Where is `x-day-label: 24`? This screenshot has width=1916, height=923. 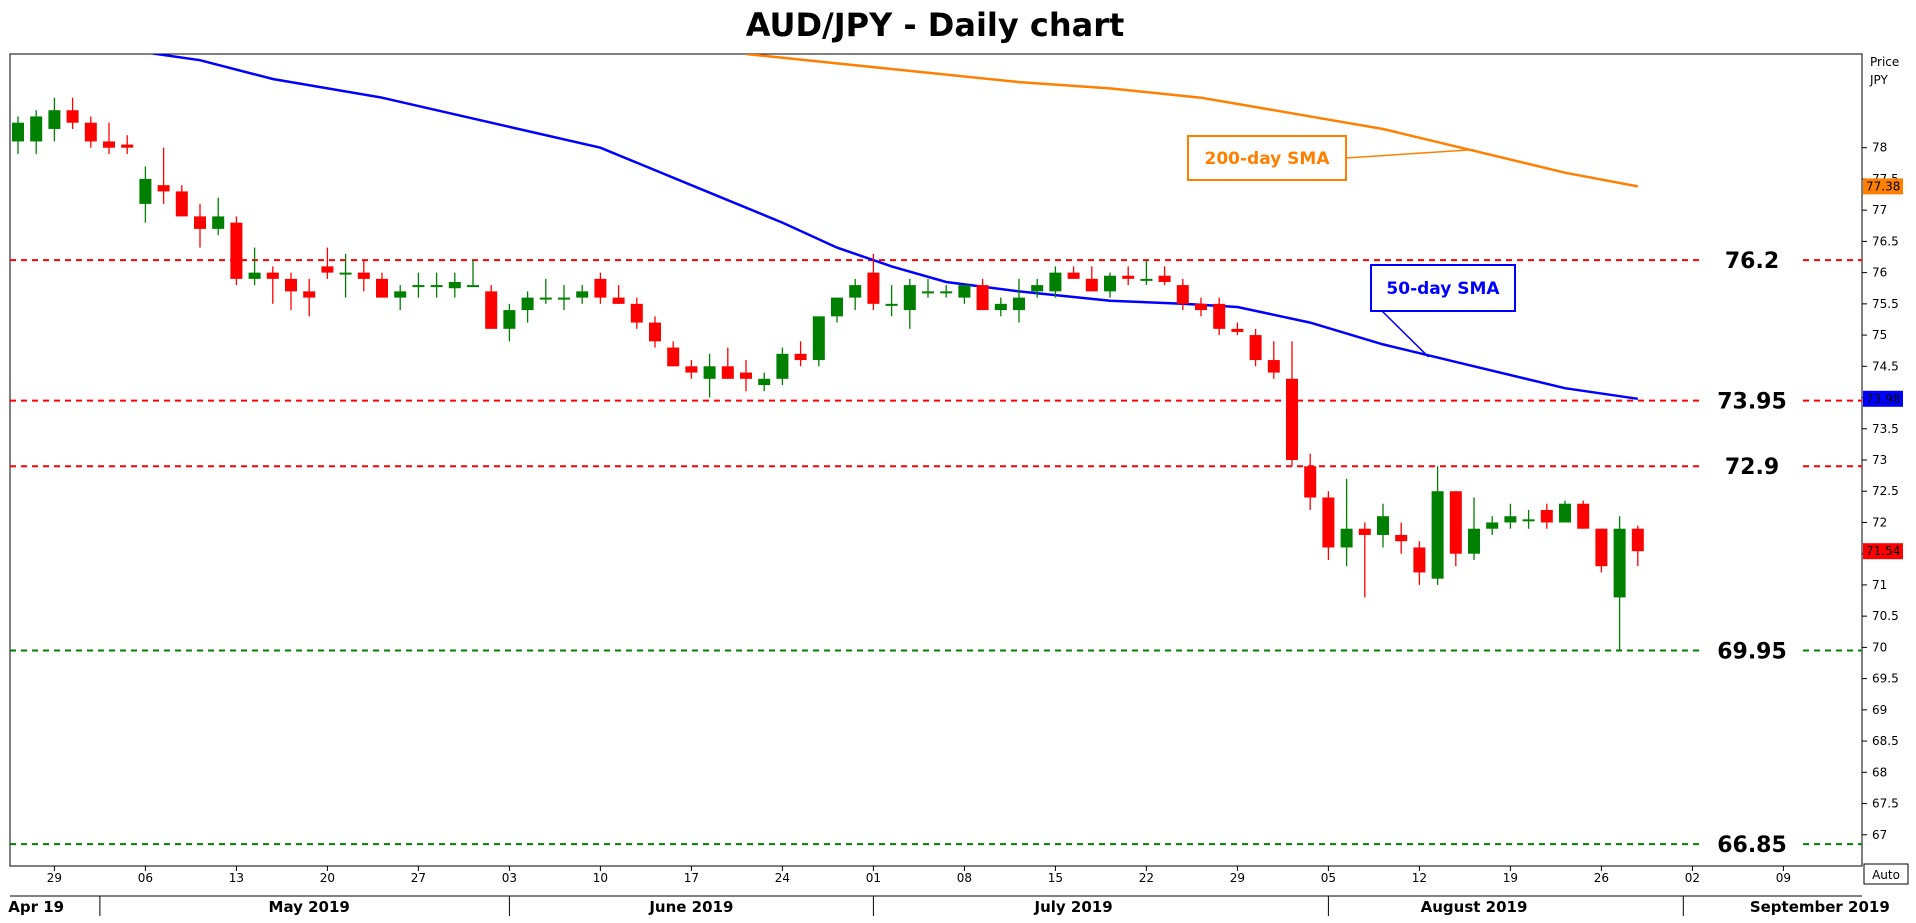
x-day-label: 24 is located at coordinates (782, 878).